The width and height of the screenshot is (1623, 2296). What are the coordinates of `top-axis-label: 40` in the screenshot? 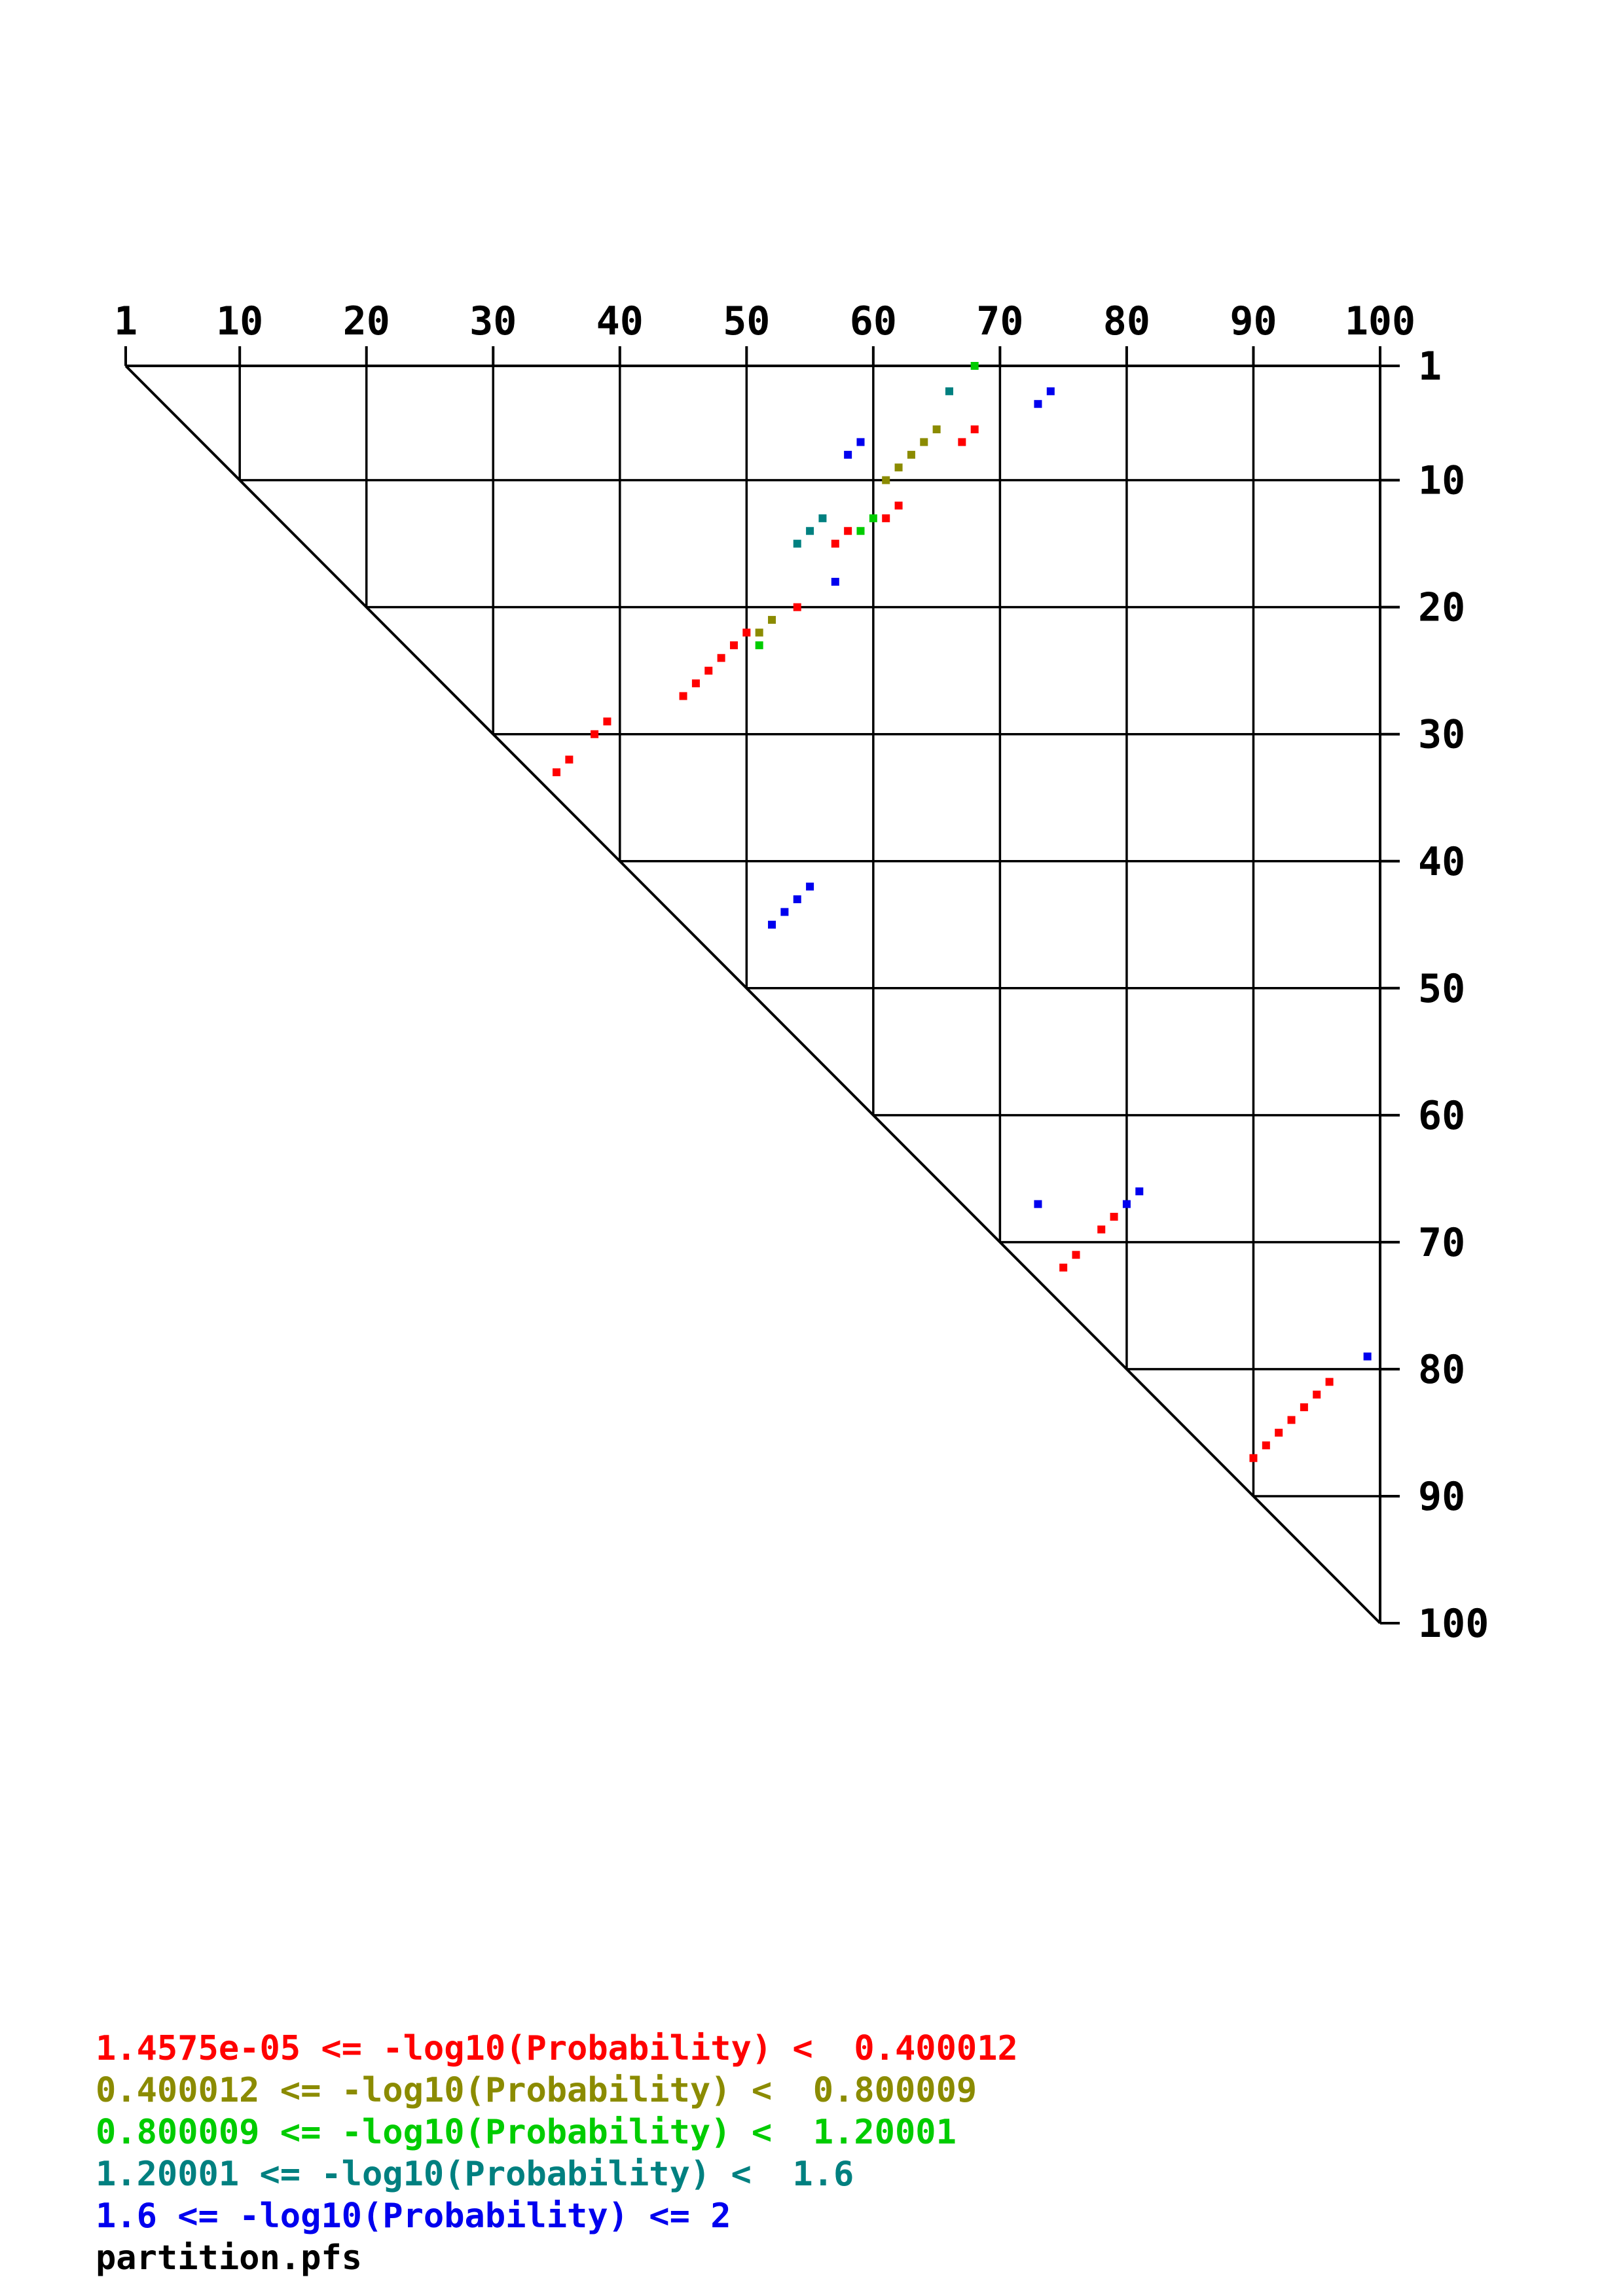 It's located at (620, 321).